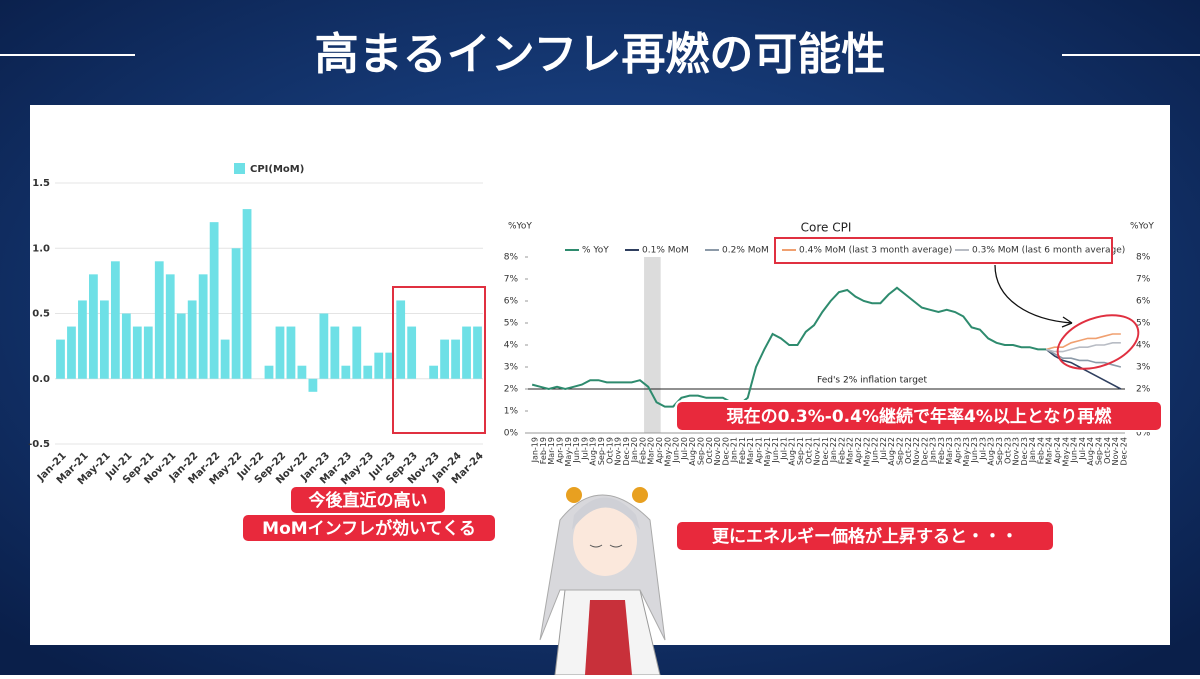  Describe the element at coordinates (1143, 324) in the screenshot. I see `y2-tick-label: 5%` at that location.